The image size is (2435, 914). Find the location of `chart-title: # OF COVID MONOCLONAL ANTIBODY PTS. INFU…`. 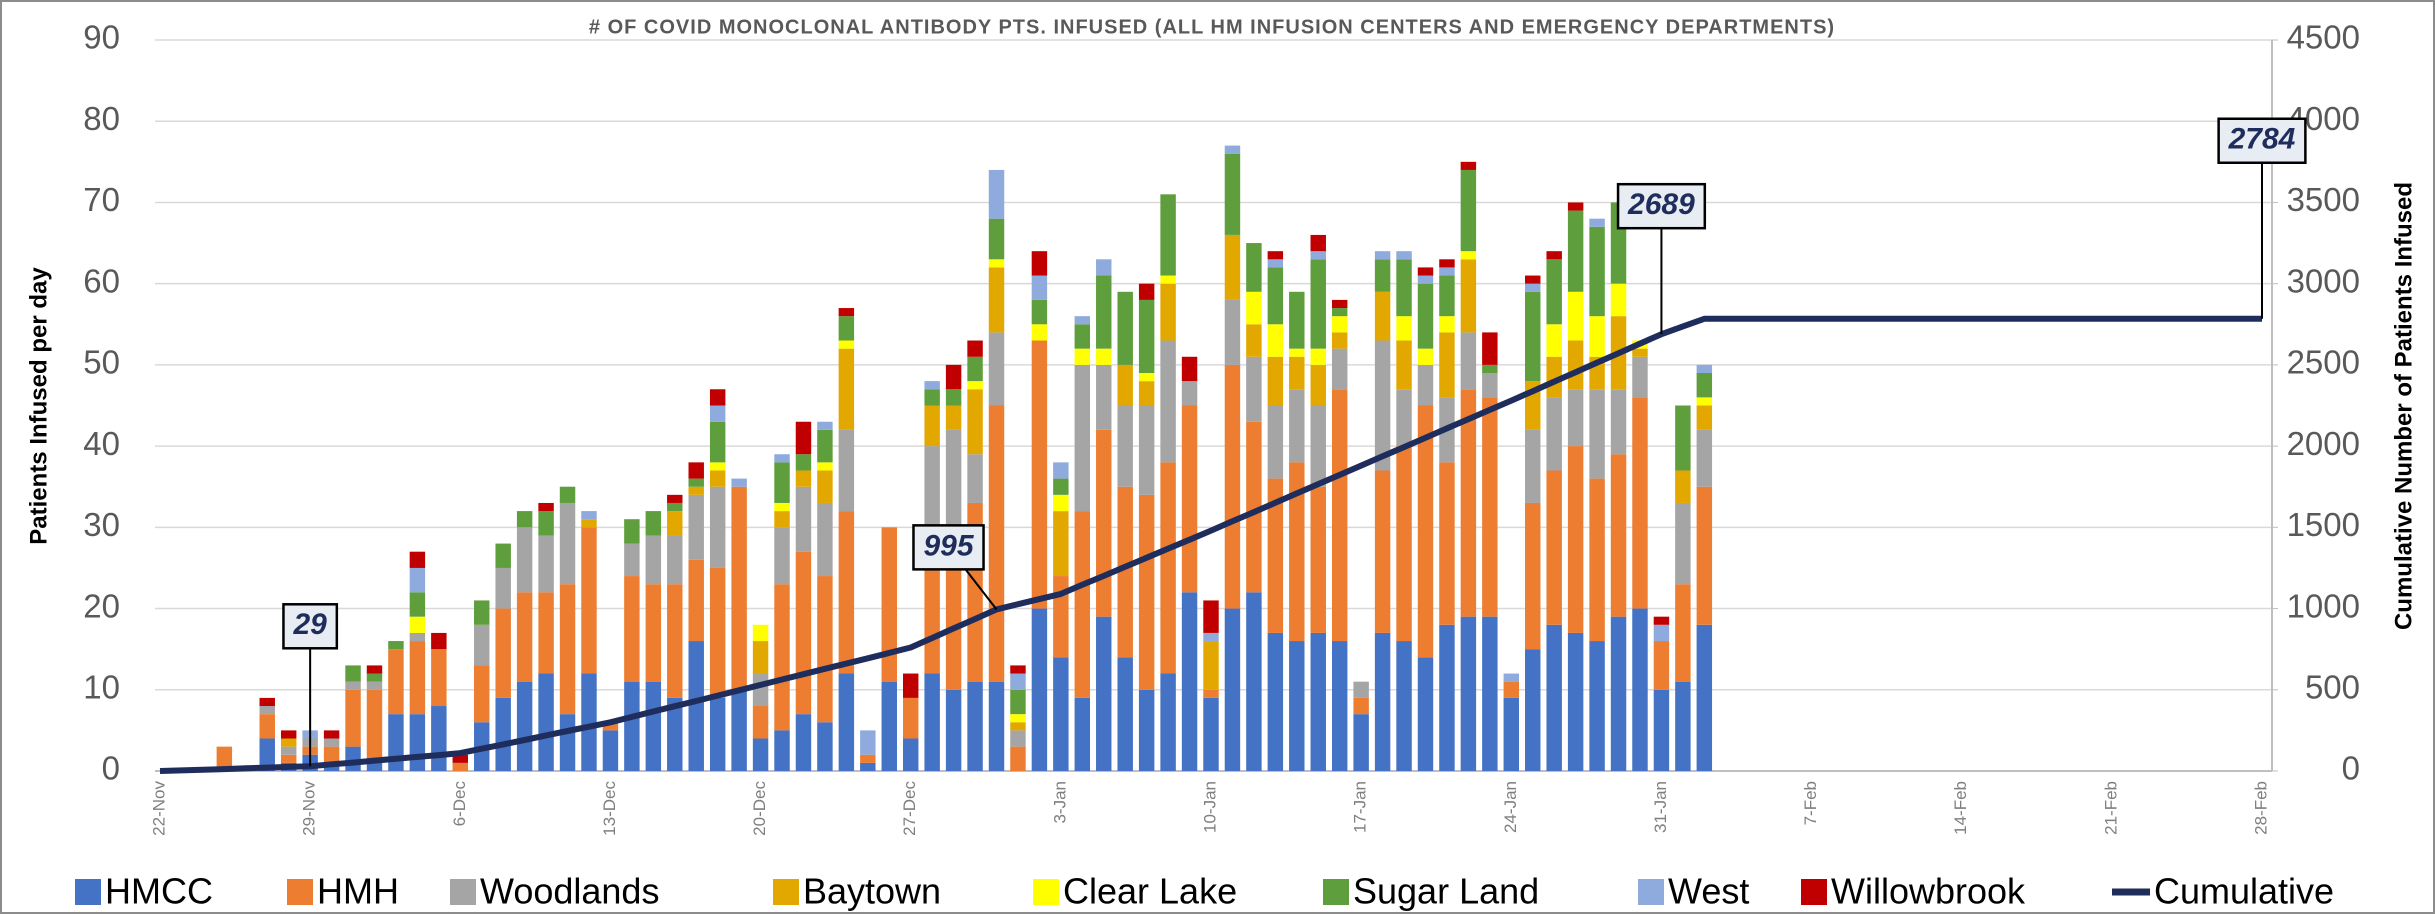

chart-title: # OF COVID MONOCLONAL ANTIBODY PTS. INFU… is located at coordinates (1212, 27).